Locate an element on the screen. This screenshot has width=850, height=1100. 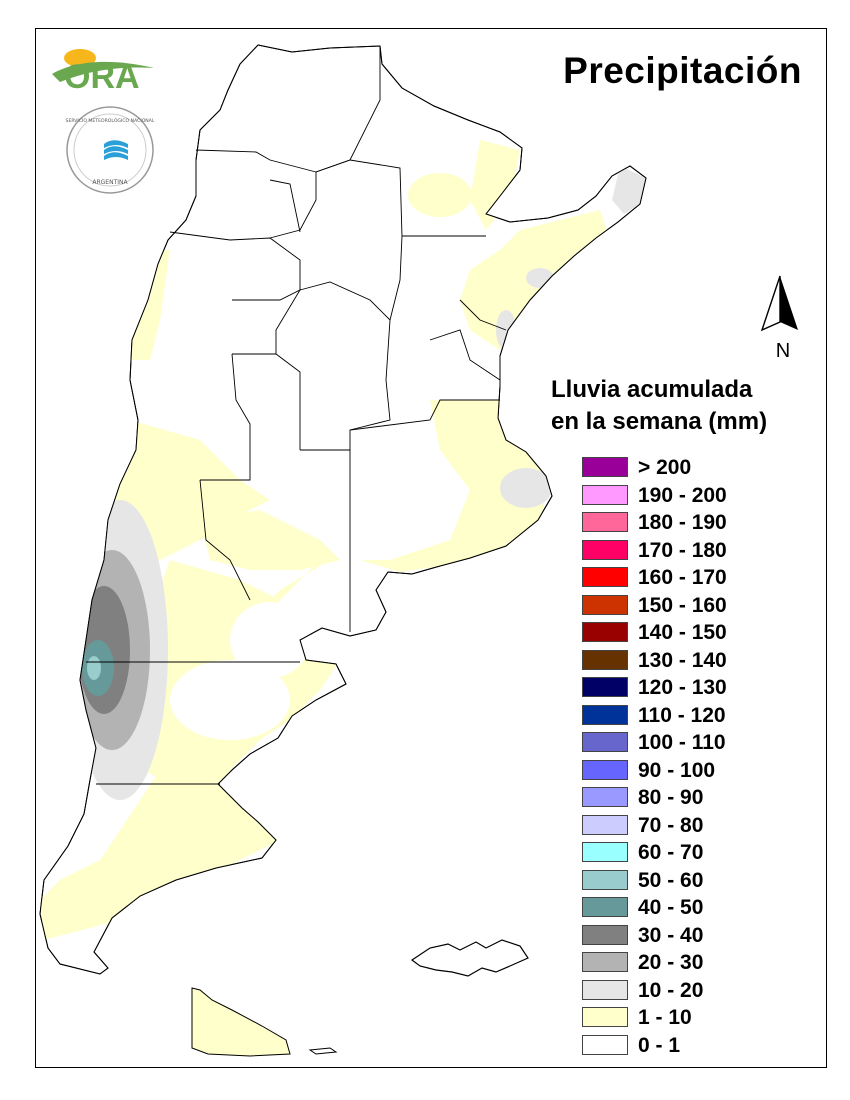
legend-item: 20 - 30 is located at coordinates (682, 963).